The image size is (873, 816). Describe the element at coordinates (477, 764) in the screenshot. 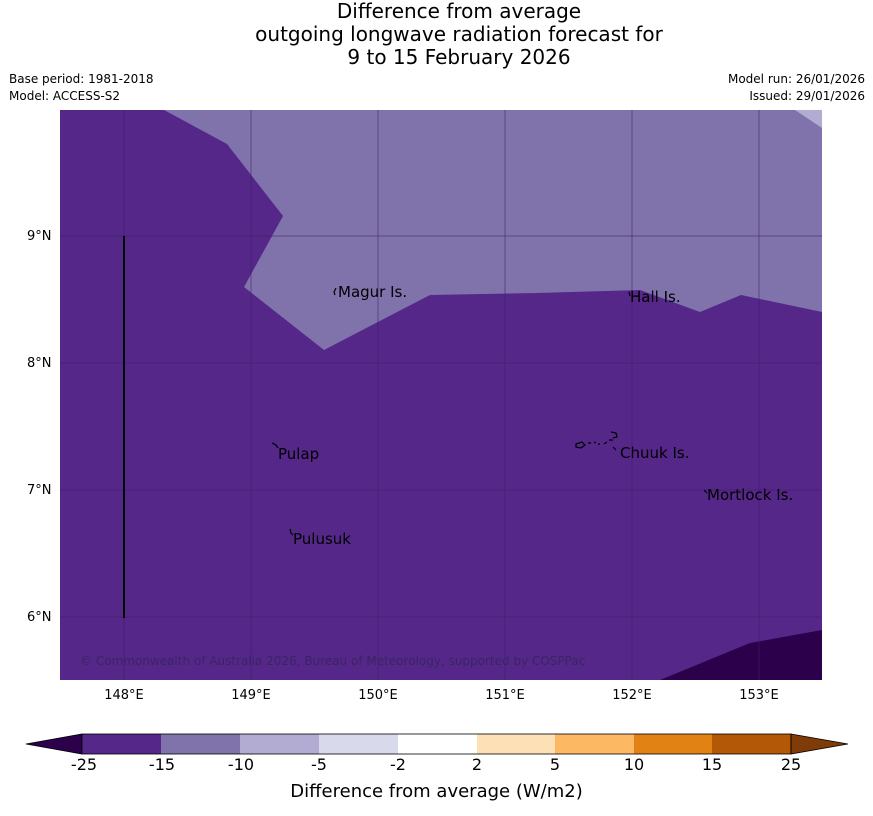

I see `colorbar-tick: 2` at that location.